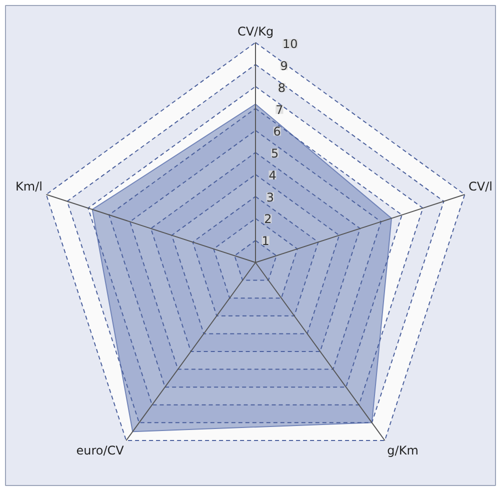 The width and height of the screenshot is (500, 500). Describe the element at coordinates (266, 241) in the screenshot. I see `y-tick-label: 1` at that location.